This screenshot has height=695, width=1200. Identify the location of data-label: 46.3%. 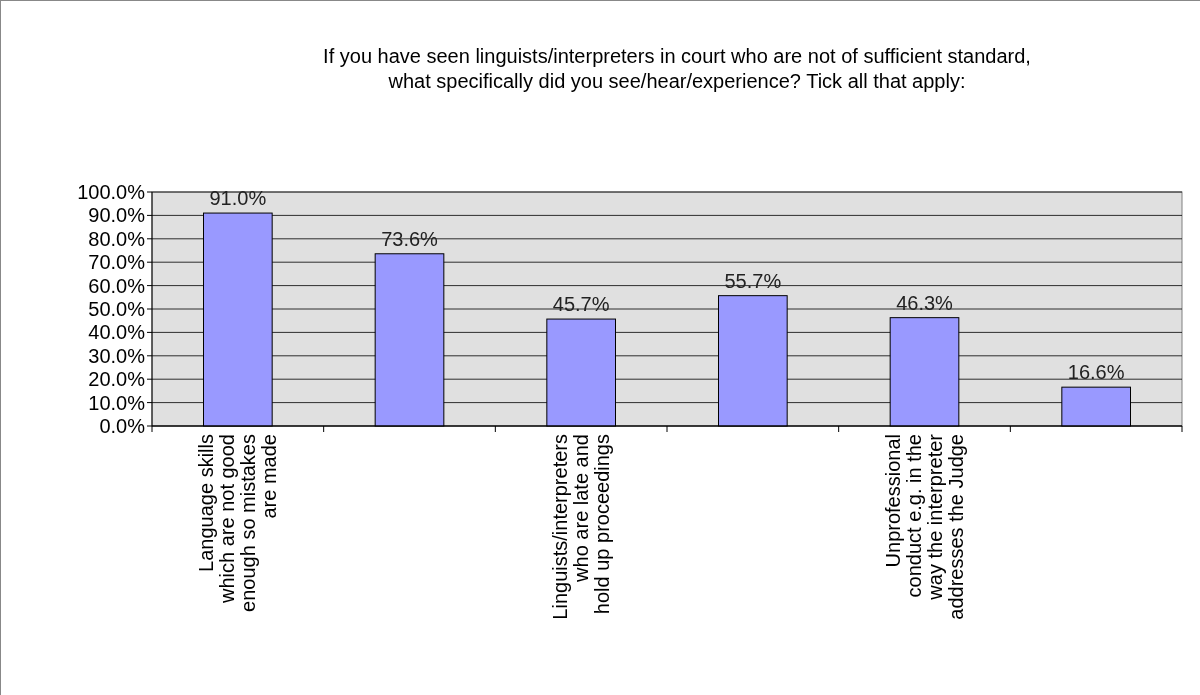
(925, 302).